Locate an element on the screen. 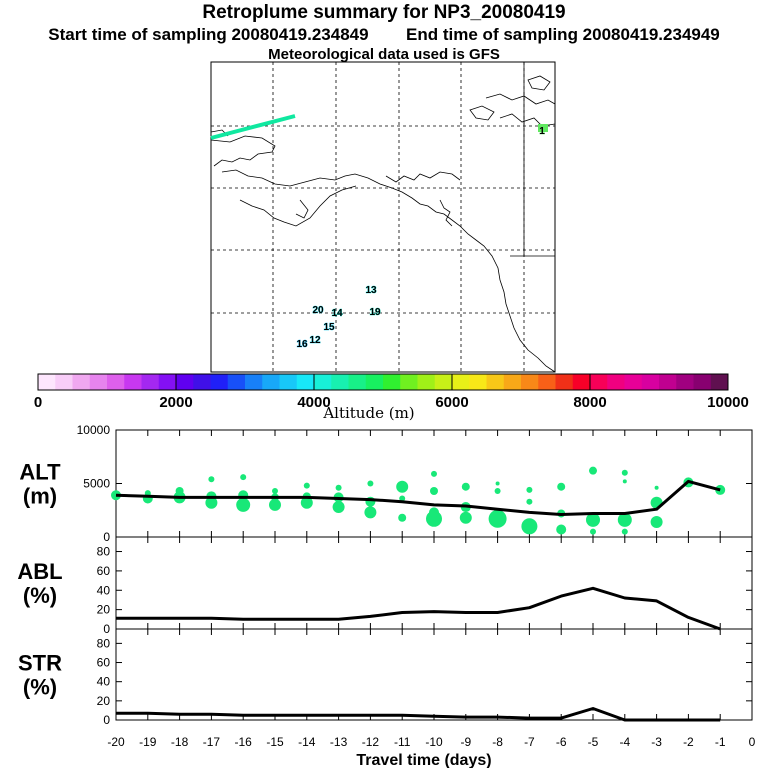 This screenshot has height=768, width=768. x-tick-label: -2 is located at coordinates (688, 742).